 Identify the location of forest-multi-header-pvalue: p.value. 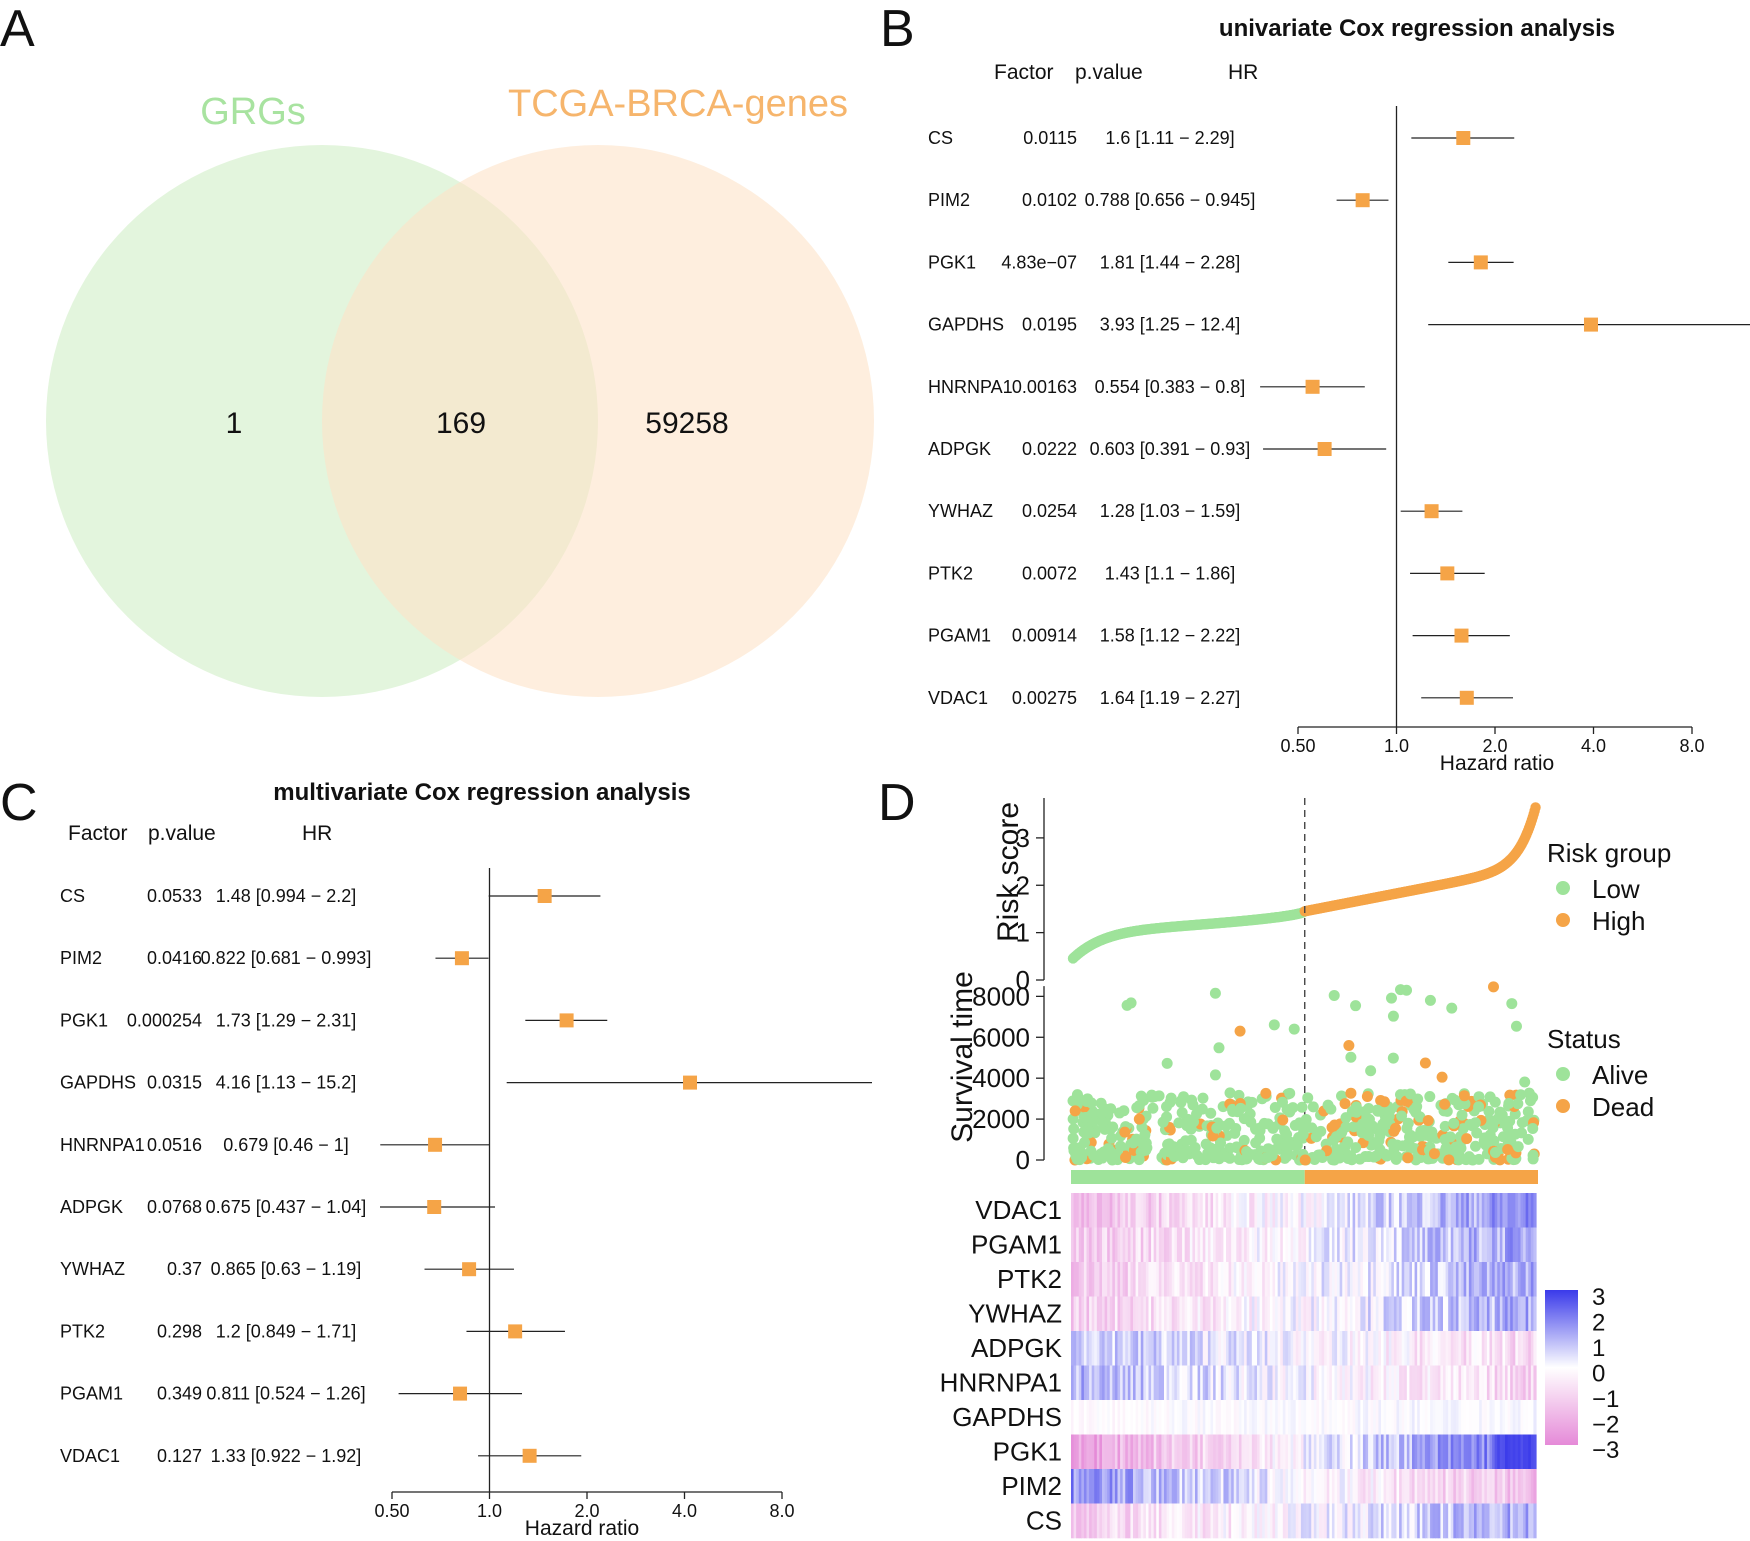
(182, 833).